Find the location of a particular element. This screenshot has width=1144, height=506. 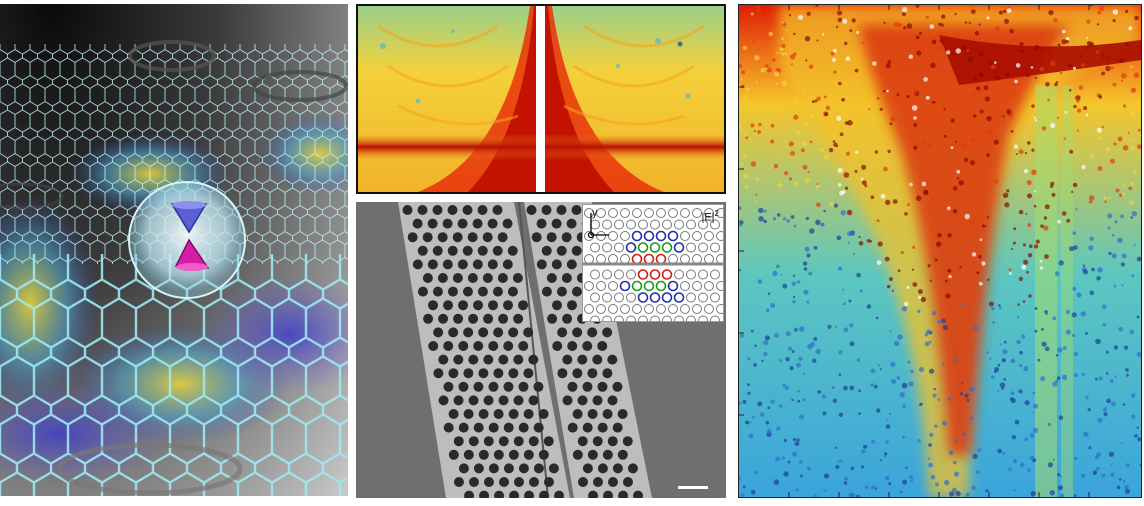

dirac-cone-icon is located at coordinates (190, 236).